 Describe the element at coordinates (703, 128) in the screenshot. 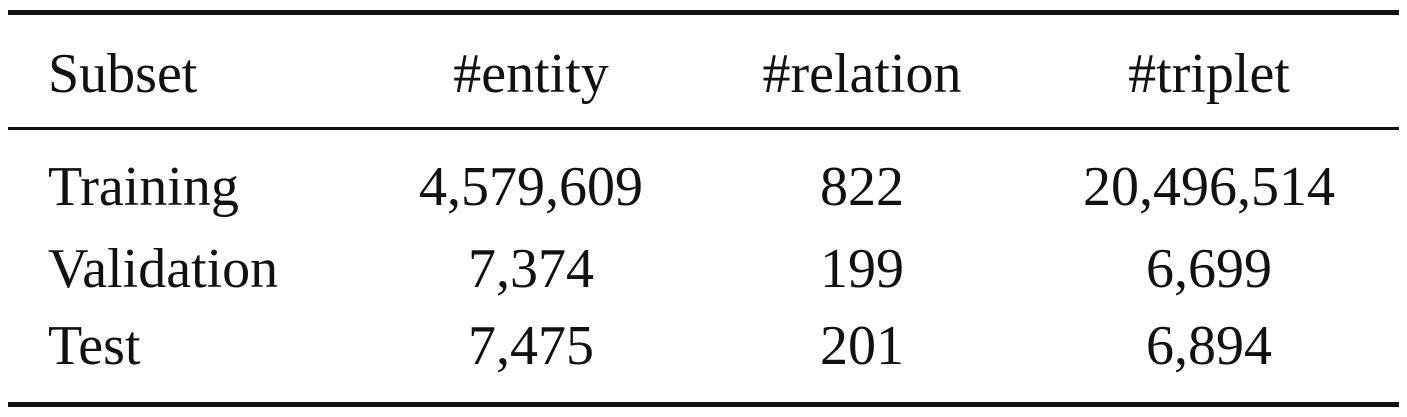

I see `header-rule` at that location.